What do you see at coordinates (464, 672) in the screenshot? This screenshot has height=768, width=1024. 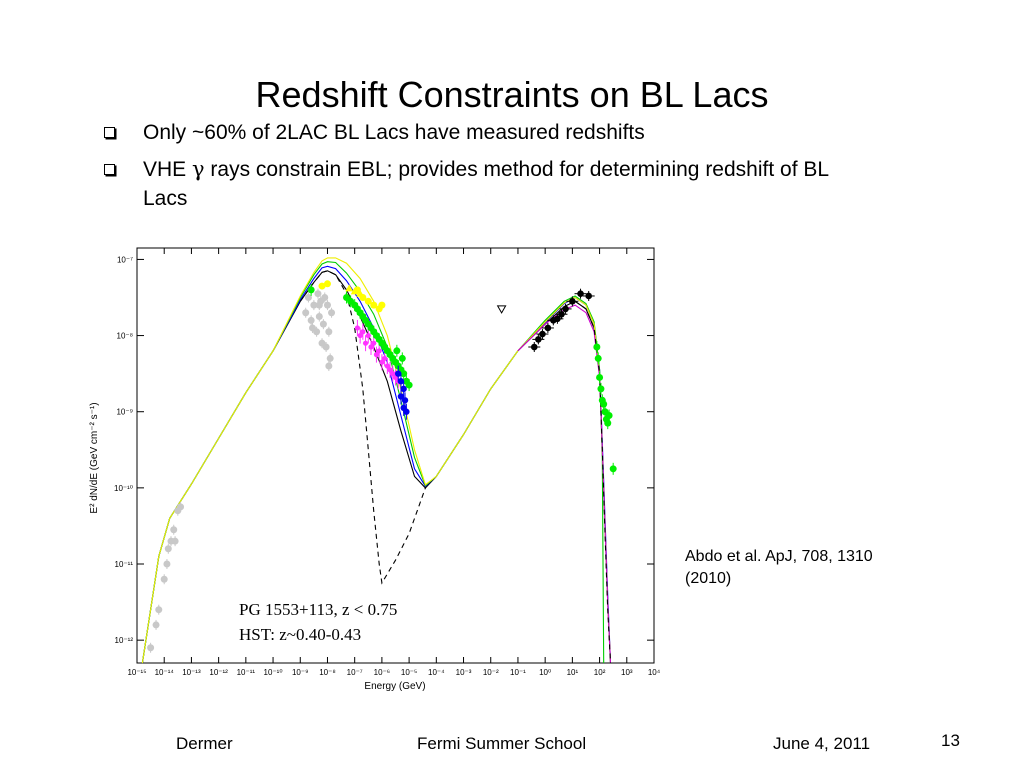 I see `x-tick-label: 10⁻³` at bounding box center [464, 672].